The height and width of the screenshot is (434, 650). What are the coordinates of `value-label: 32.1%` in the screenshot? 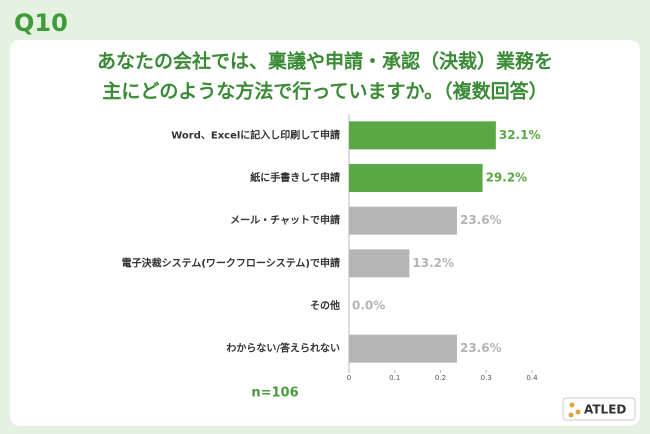 It's located at (520, 135).